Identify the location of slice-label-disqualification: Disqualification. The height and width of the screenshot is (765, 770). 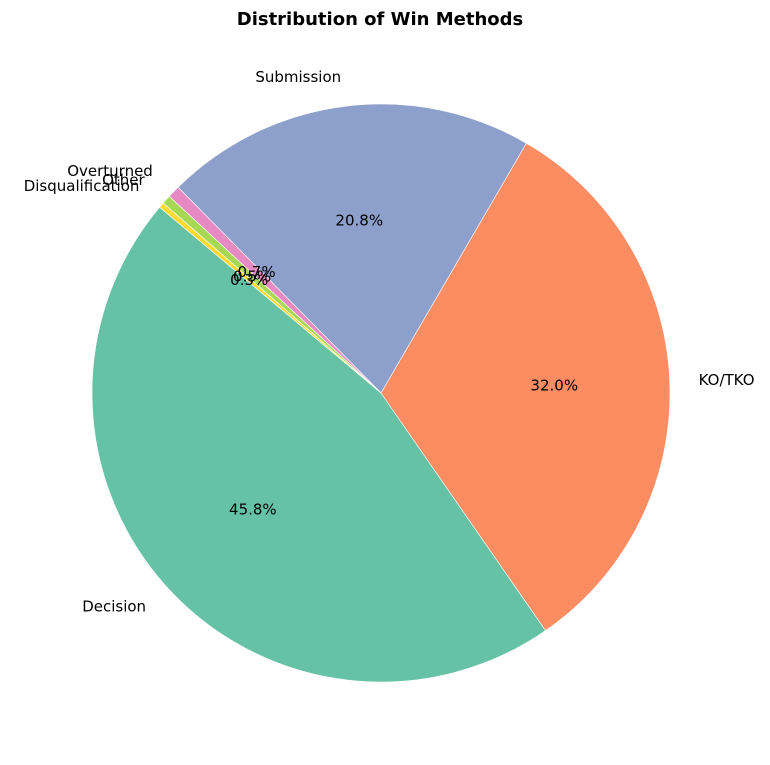
(82, 186).